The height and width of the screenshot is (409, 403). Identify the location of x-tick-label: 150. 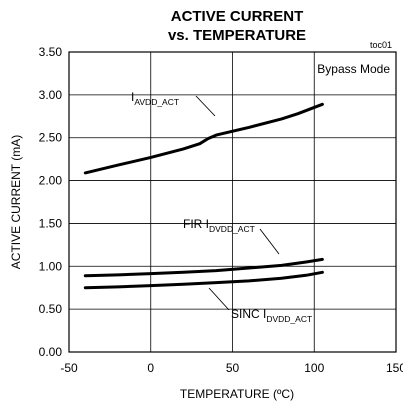
(394, 368).